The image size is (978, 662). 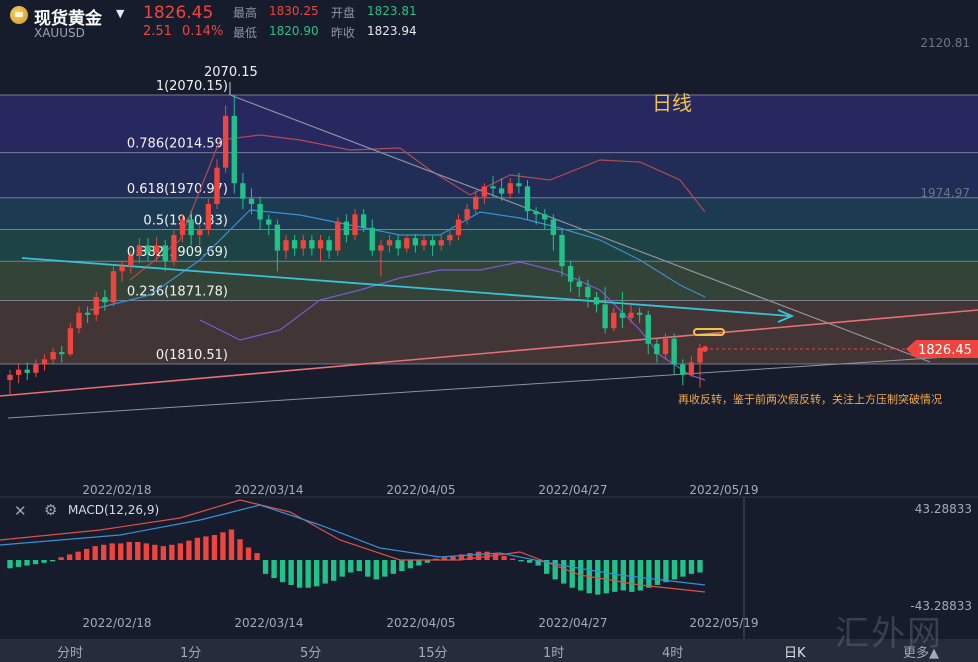 I want to click on instrument-symbol: XAUUSD, so click(x=59, y=33).